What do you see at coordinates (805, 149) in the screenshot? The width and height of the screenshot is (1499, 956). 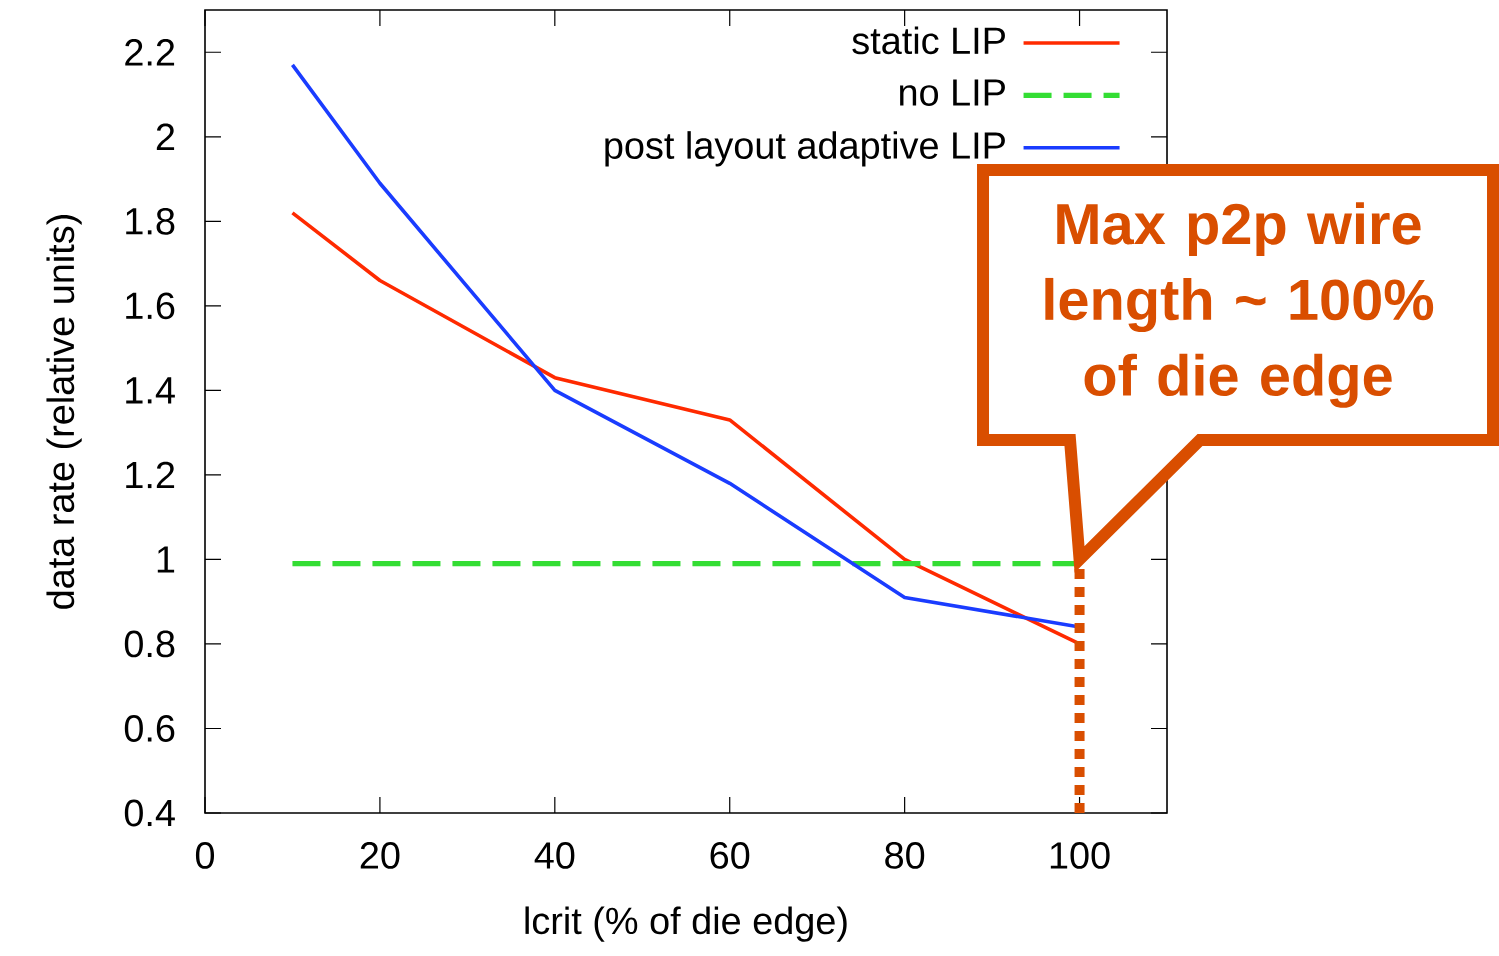 I see `legend-label: post layout adaptive LIP` at bounding box center [805, 149].